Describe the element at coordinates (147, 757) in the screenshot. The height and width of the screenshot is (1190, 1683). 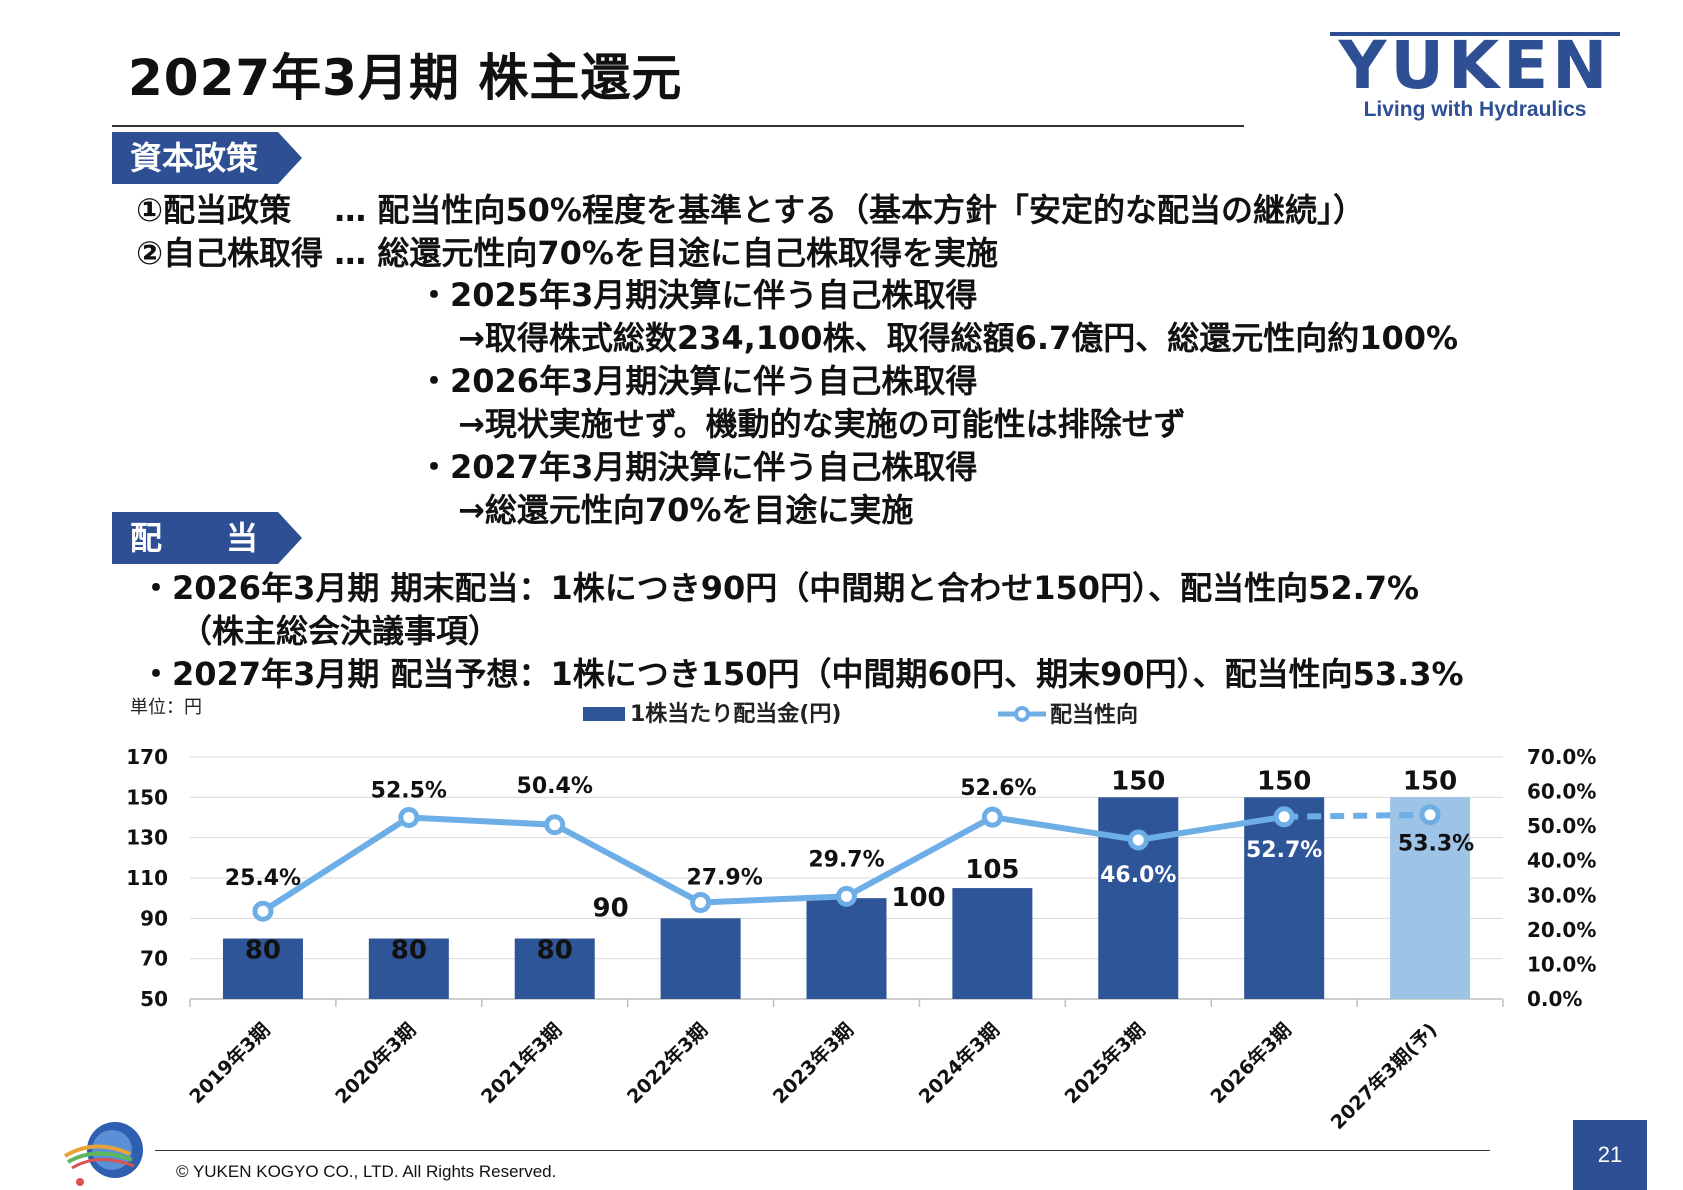
I see `y-left-tick-label: 170` at that location.